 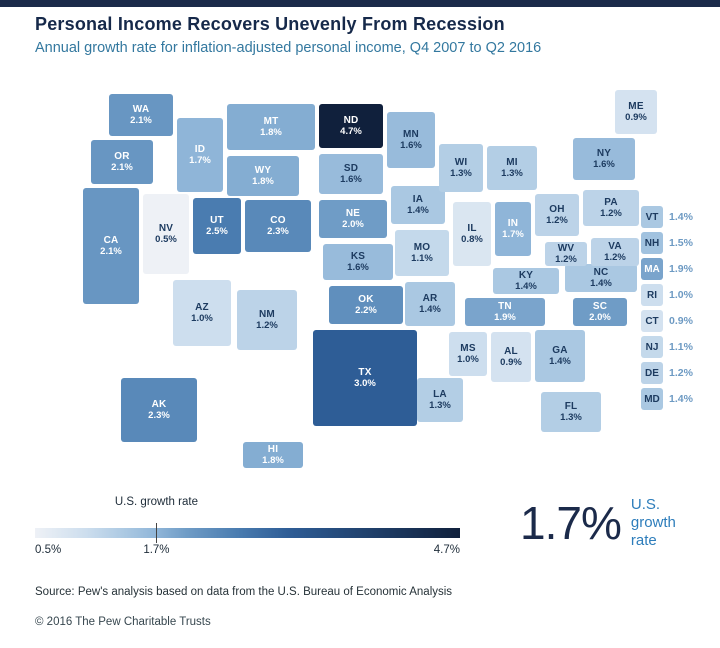 I want to click on state-tile-ca: CA 2.1%, so click(x=111, y=246).